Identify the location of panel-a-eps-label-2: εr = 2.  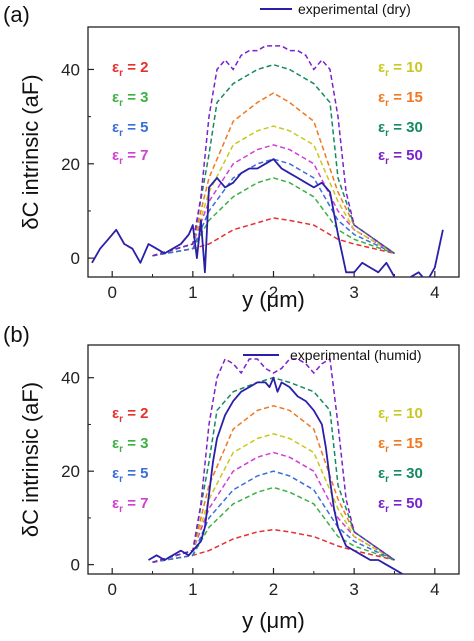
(130, 69).